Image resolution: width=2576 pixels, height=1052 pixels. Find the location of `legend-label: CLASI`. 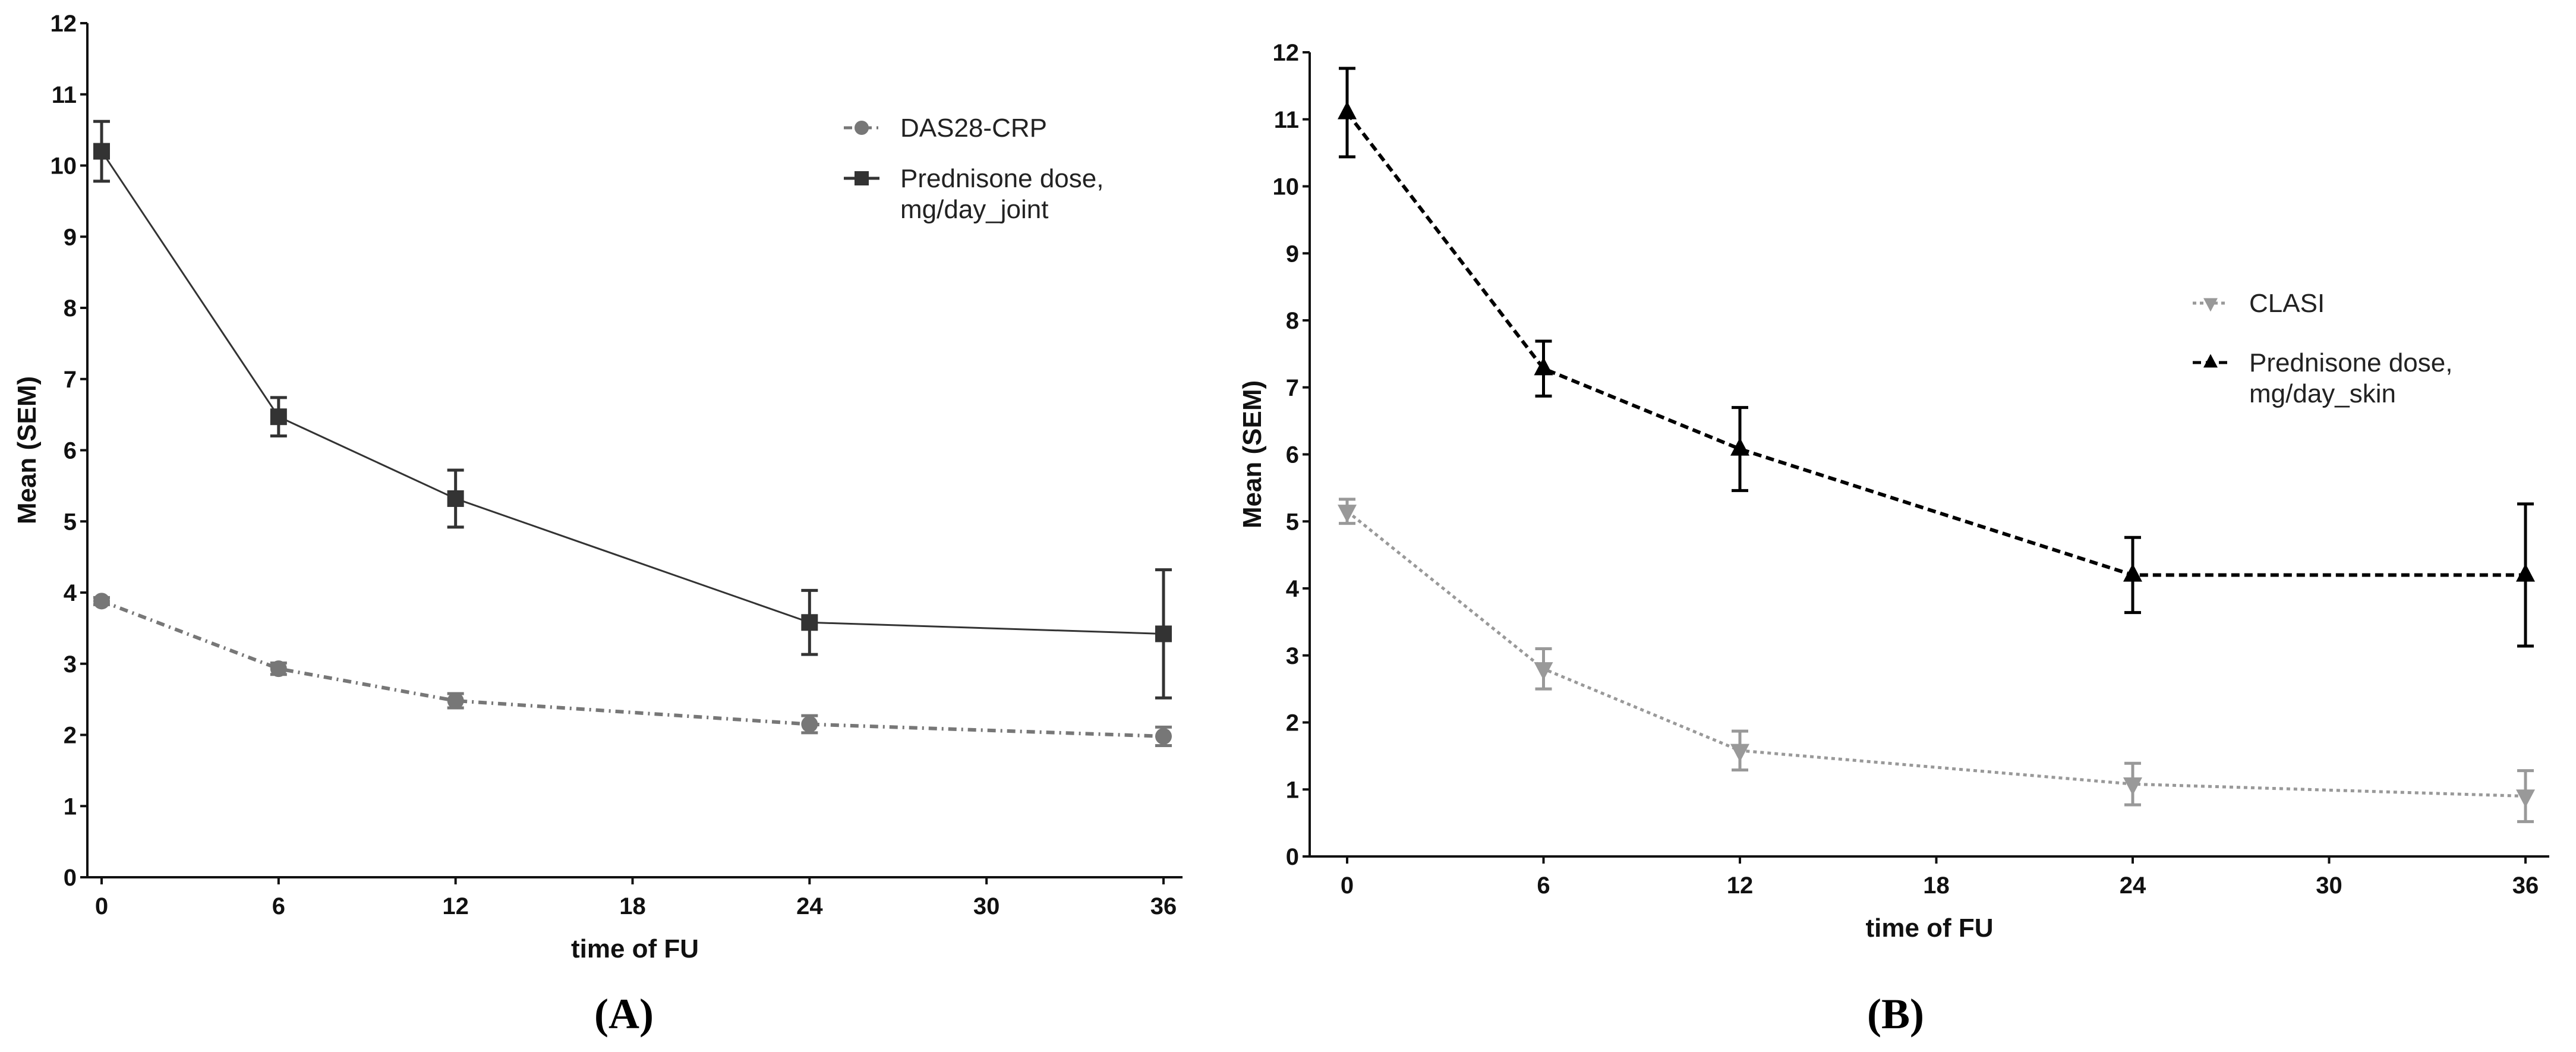

legend-label: CLASI is located at coordinates (2287, 303).